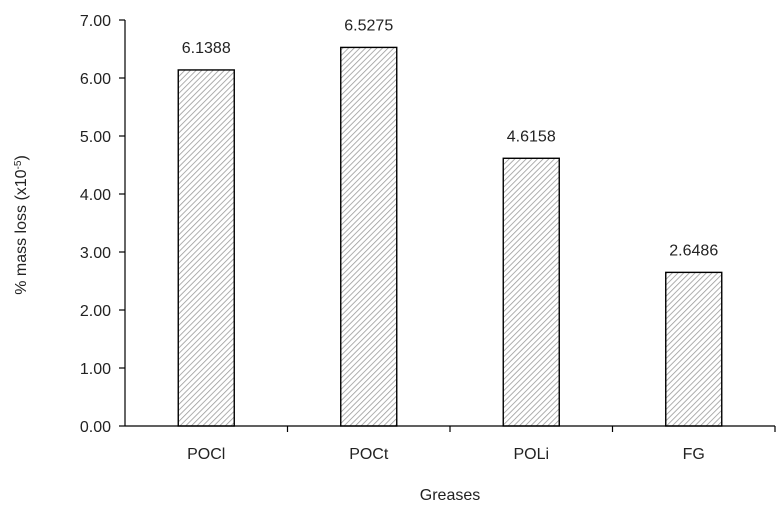  Describe the element at coordinates (693, 250) in the screenshot. I see `data-label-fg: 2.6486` at that location.